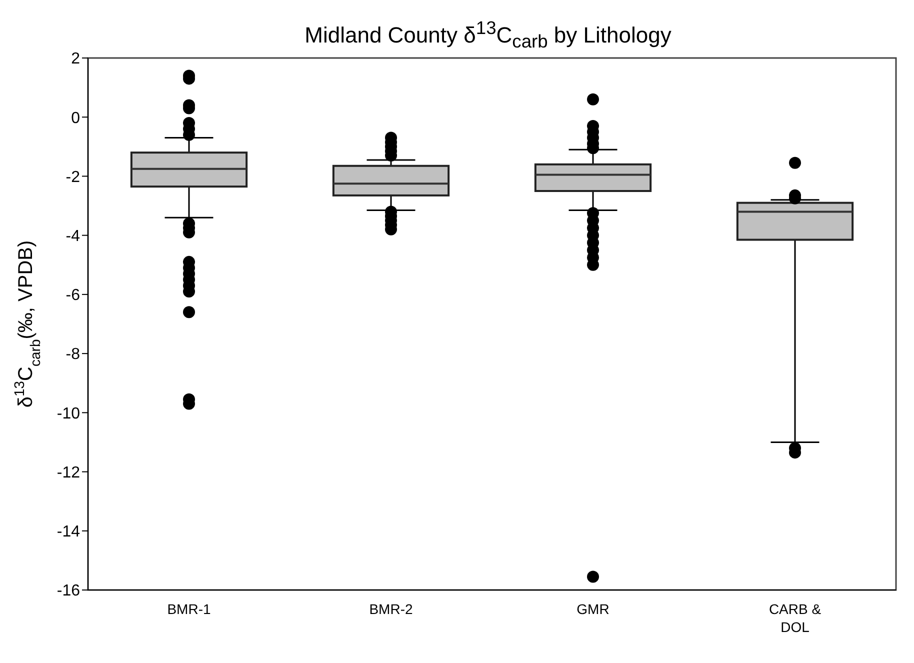 The height and width of the screenshot is (663, 914). Describe the element at coordinates (391, 609) in the screenshot. I see `x-tick-label: BMR-2` at that location.